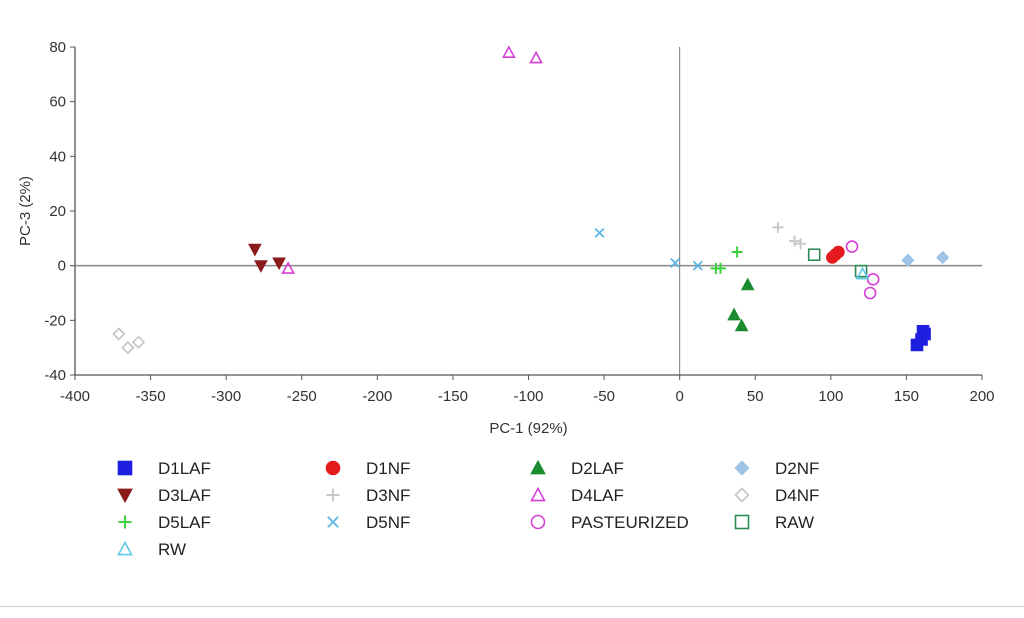 Image resolution: width=1024 pixels, height=618 pixels. I want to click on x-tick-label: -300, so click(226, 396).